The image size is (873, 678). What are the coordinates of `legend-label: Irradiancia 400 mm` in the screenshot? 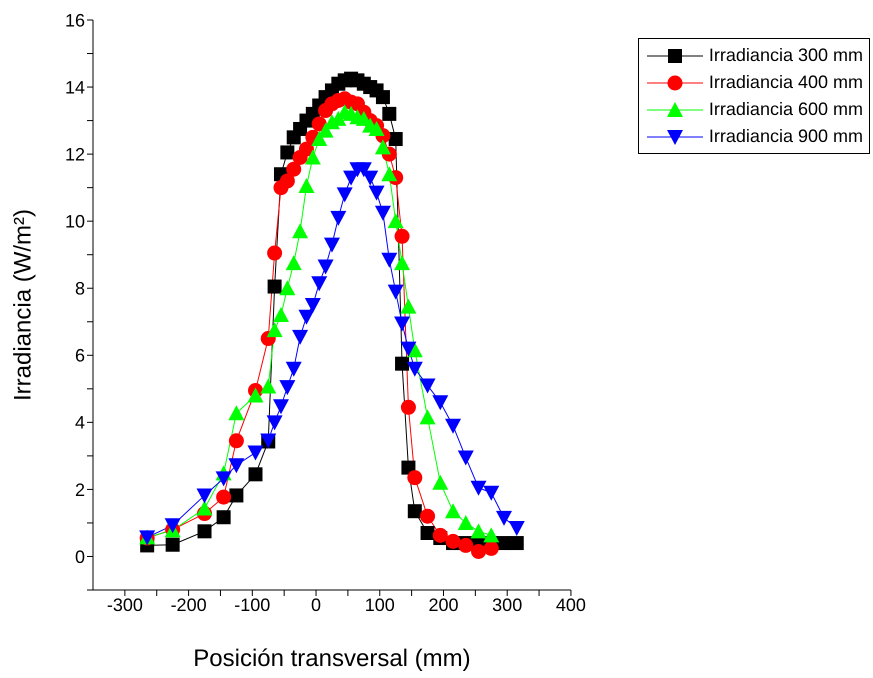 It's located at (785, 82).